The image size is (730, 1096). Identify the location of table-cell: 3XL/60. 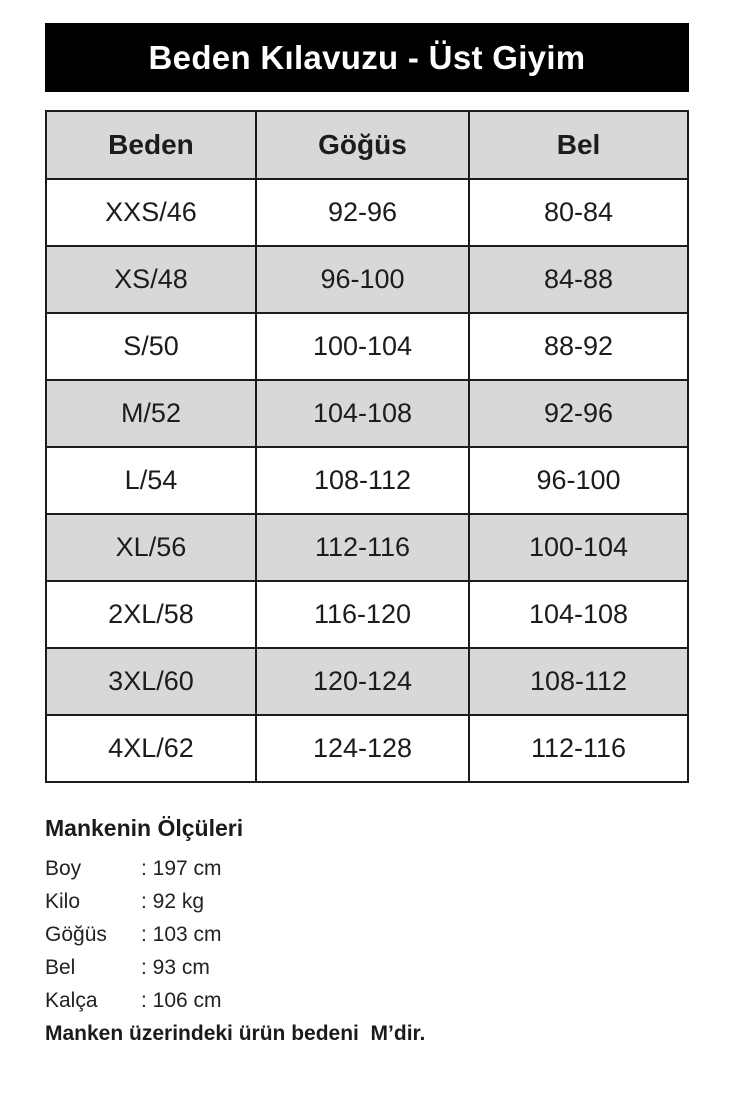
(151, 681).